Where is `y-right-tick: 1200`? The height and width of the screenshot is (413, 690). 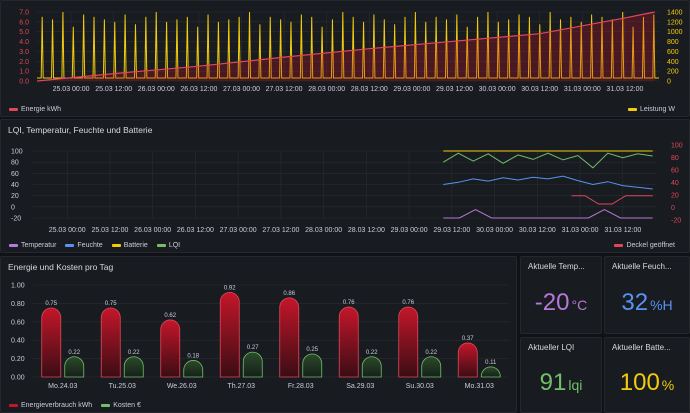 y-right-tick: 1200 is located at coordinates (675, 22).